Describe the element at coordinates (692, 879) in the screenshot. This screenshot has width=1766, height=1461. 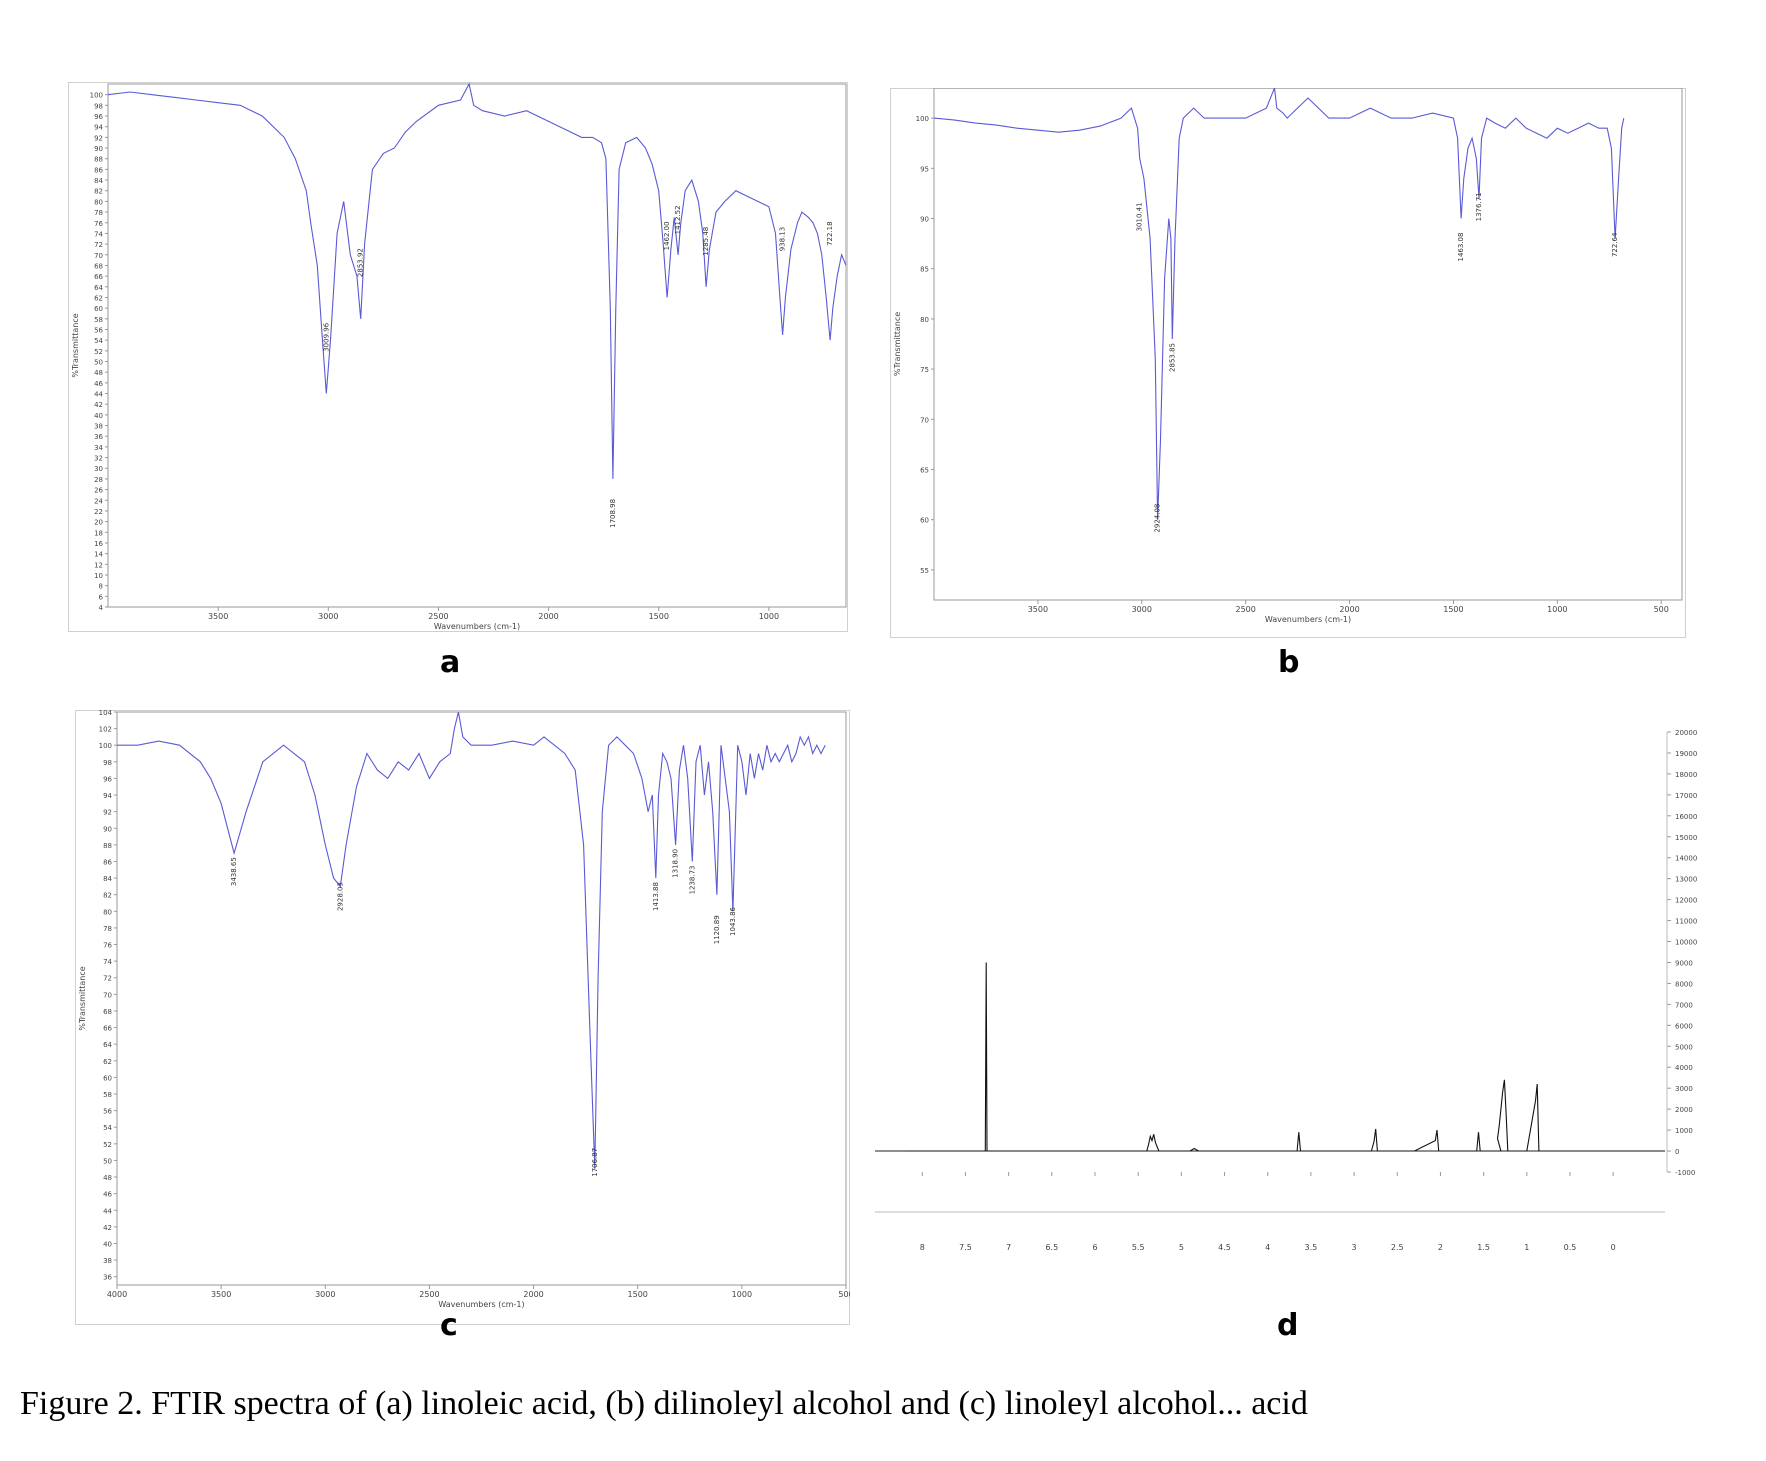
I see `peak-label: 1238.73` at that location.